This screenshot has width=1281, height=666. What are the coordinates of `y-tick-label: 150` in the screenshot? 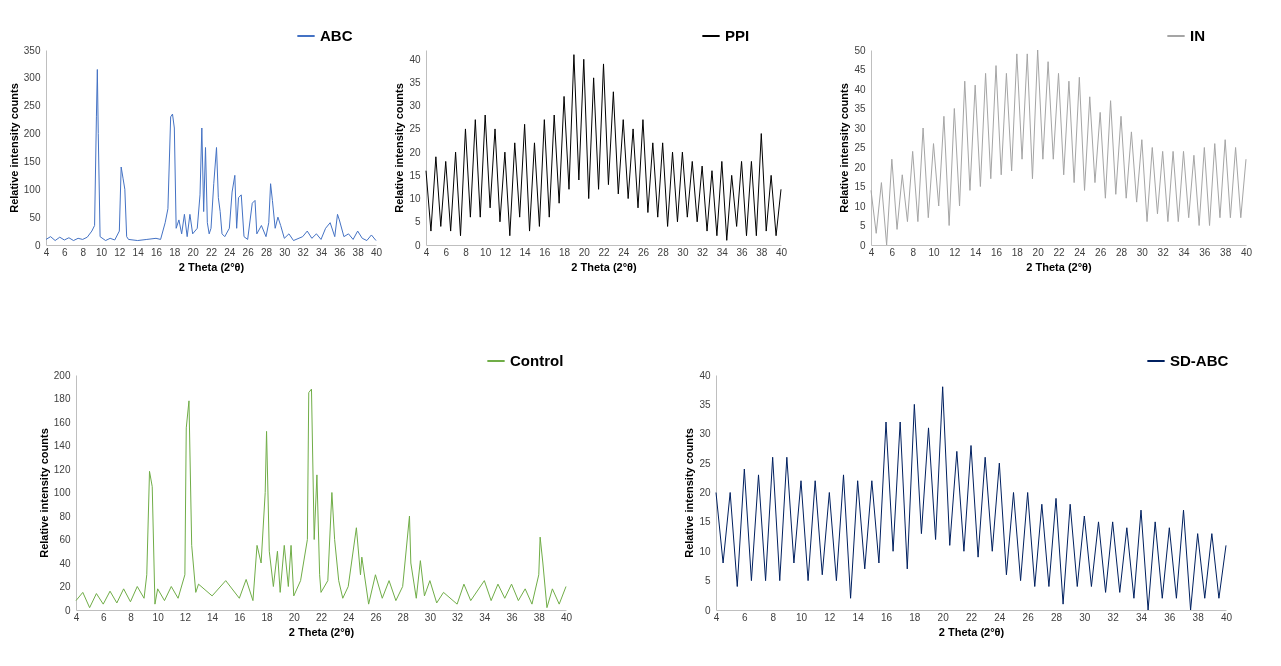 It's located at (32, 161).